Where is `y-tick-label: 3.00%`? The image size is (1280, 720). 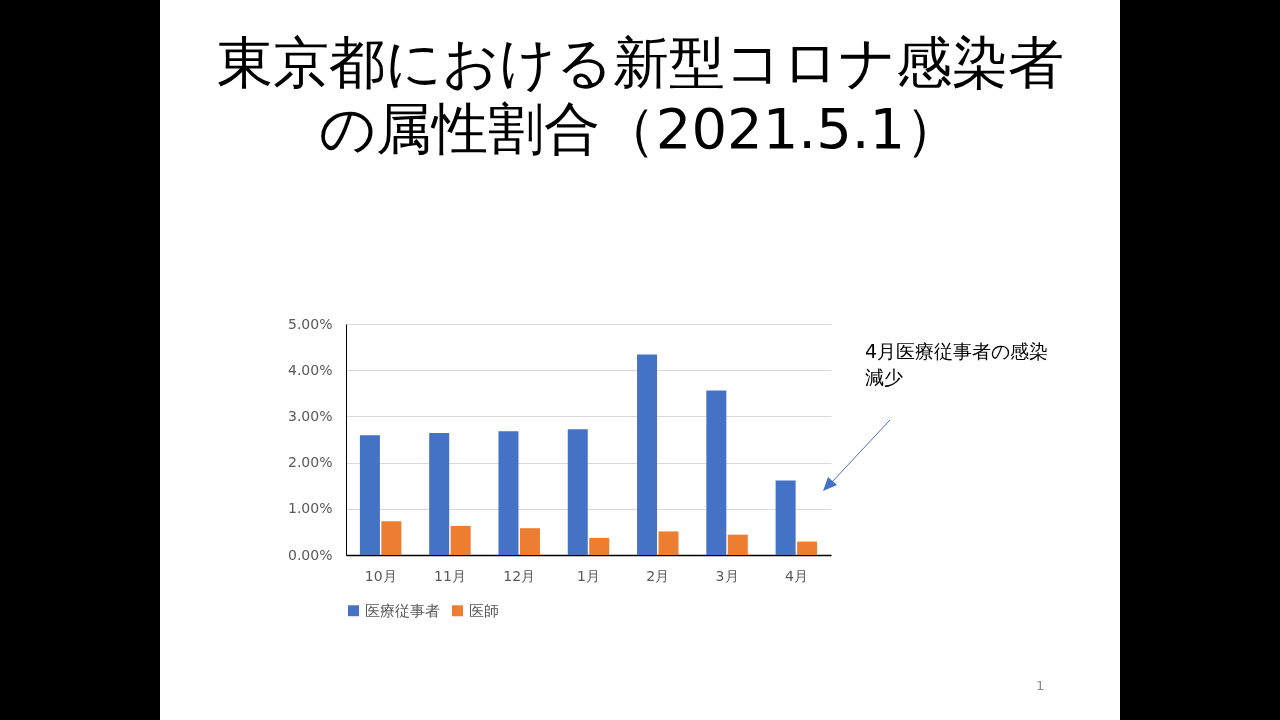 y-tick-label: 3.00% is located at coordinates (310, 415).